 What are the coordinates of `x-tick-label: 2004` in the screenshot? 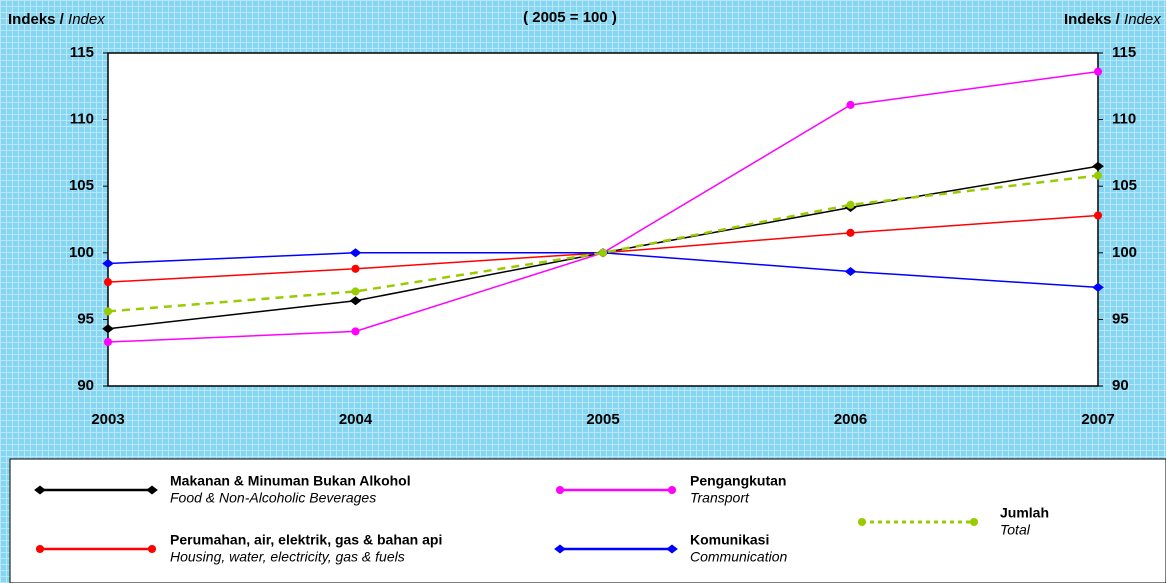 It's located at (356, 419).